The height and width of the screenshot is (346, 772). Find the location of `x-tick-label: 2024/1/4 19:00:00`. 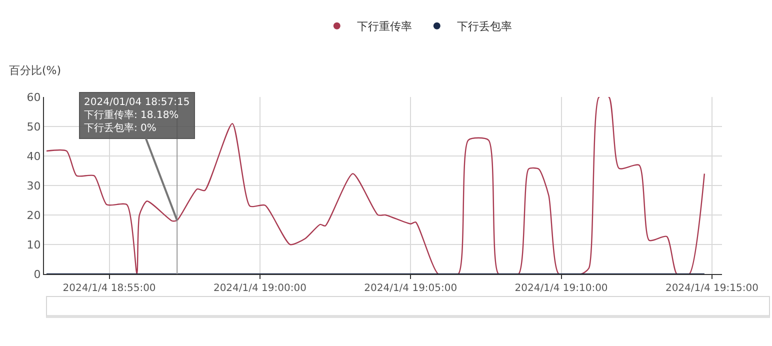

x-tick-label: 2024/1/4 19:00:00 is located at coordinates (259, 288).